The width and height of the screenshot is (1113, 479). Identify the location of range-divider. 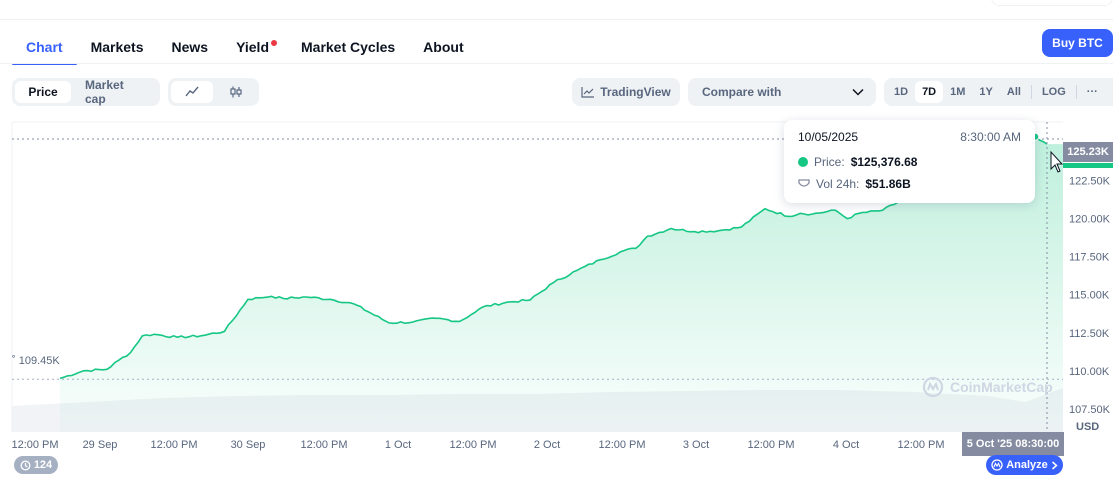
(1031, 92).